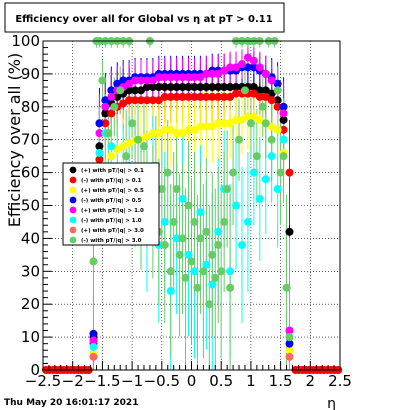 This screenshot has height=410, width=400. What do you see at coordinates (14, 140) in the screenshot?
I see `y-axis-label: Efficiency over all (%)` at bounding box center [14, 140].